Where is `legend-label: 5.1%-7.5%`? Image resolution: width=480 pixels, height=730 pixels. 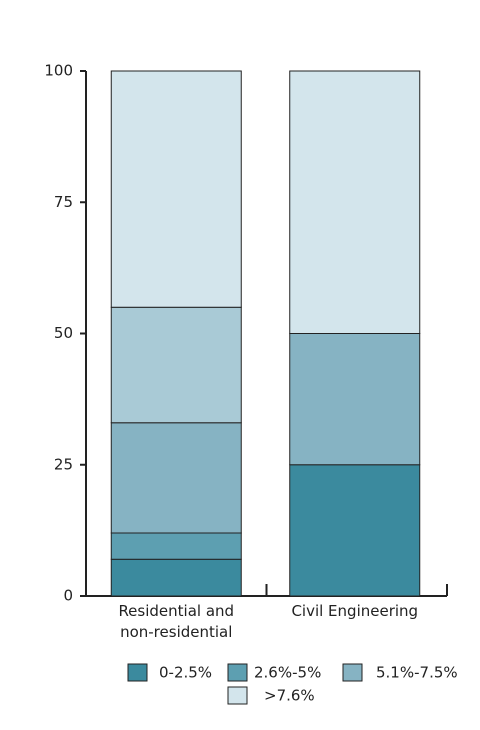
legend-label: 5.1%-7.5% is located at coordinates (417, 673).